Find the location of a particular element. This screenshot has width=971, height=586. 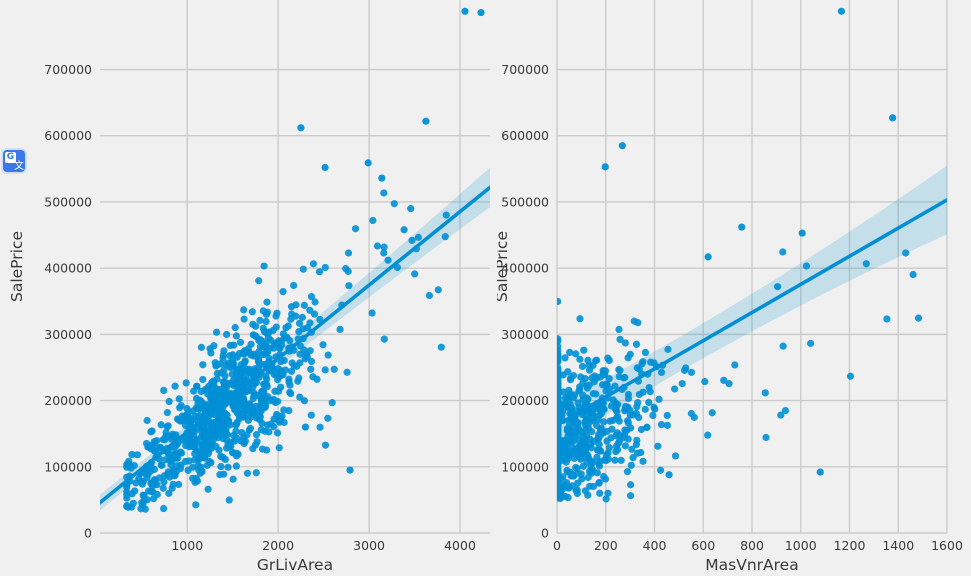

svg-text: 3000 is located at coordinates (369, 545).